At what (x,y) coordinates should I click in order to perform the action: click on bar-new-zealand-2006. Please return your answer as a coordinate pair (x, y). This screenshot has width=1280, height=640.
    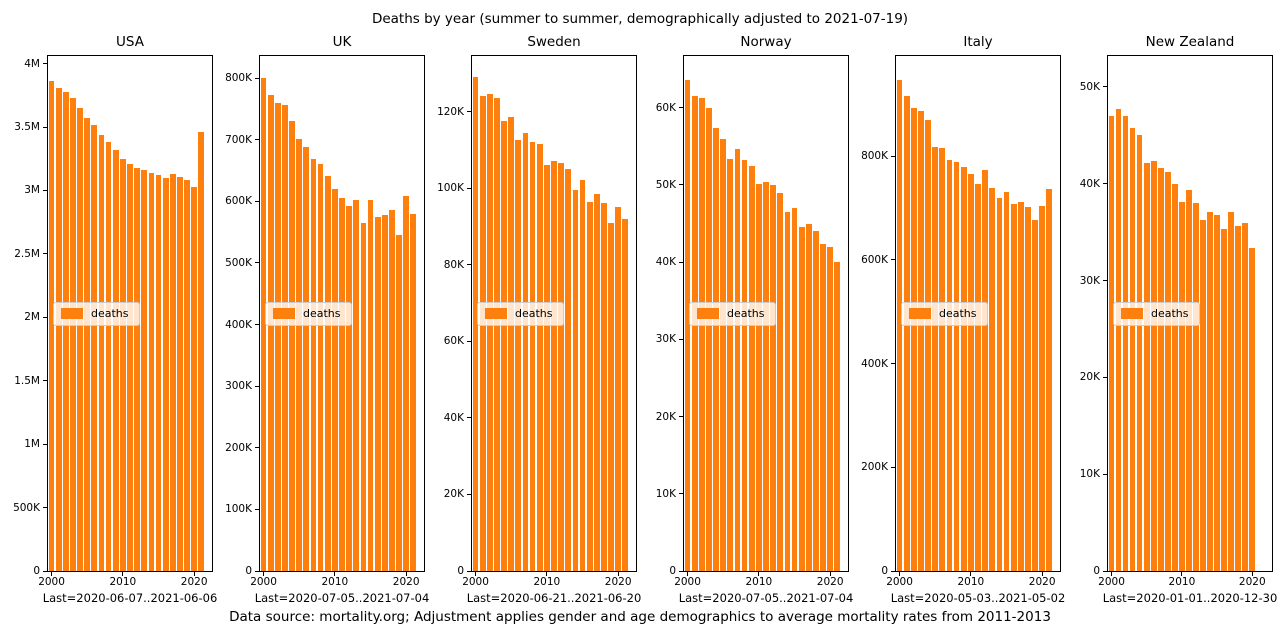
    Looking at the image, I should click on (1153, 365).